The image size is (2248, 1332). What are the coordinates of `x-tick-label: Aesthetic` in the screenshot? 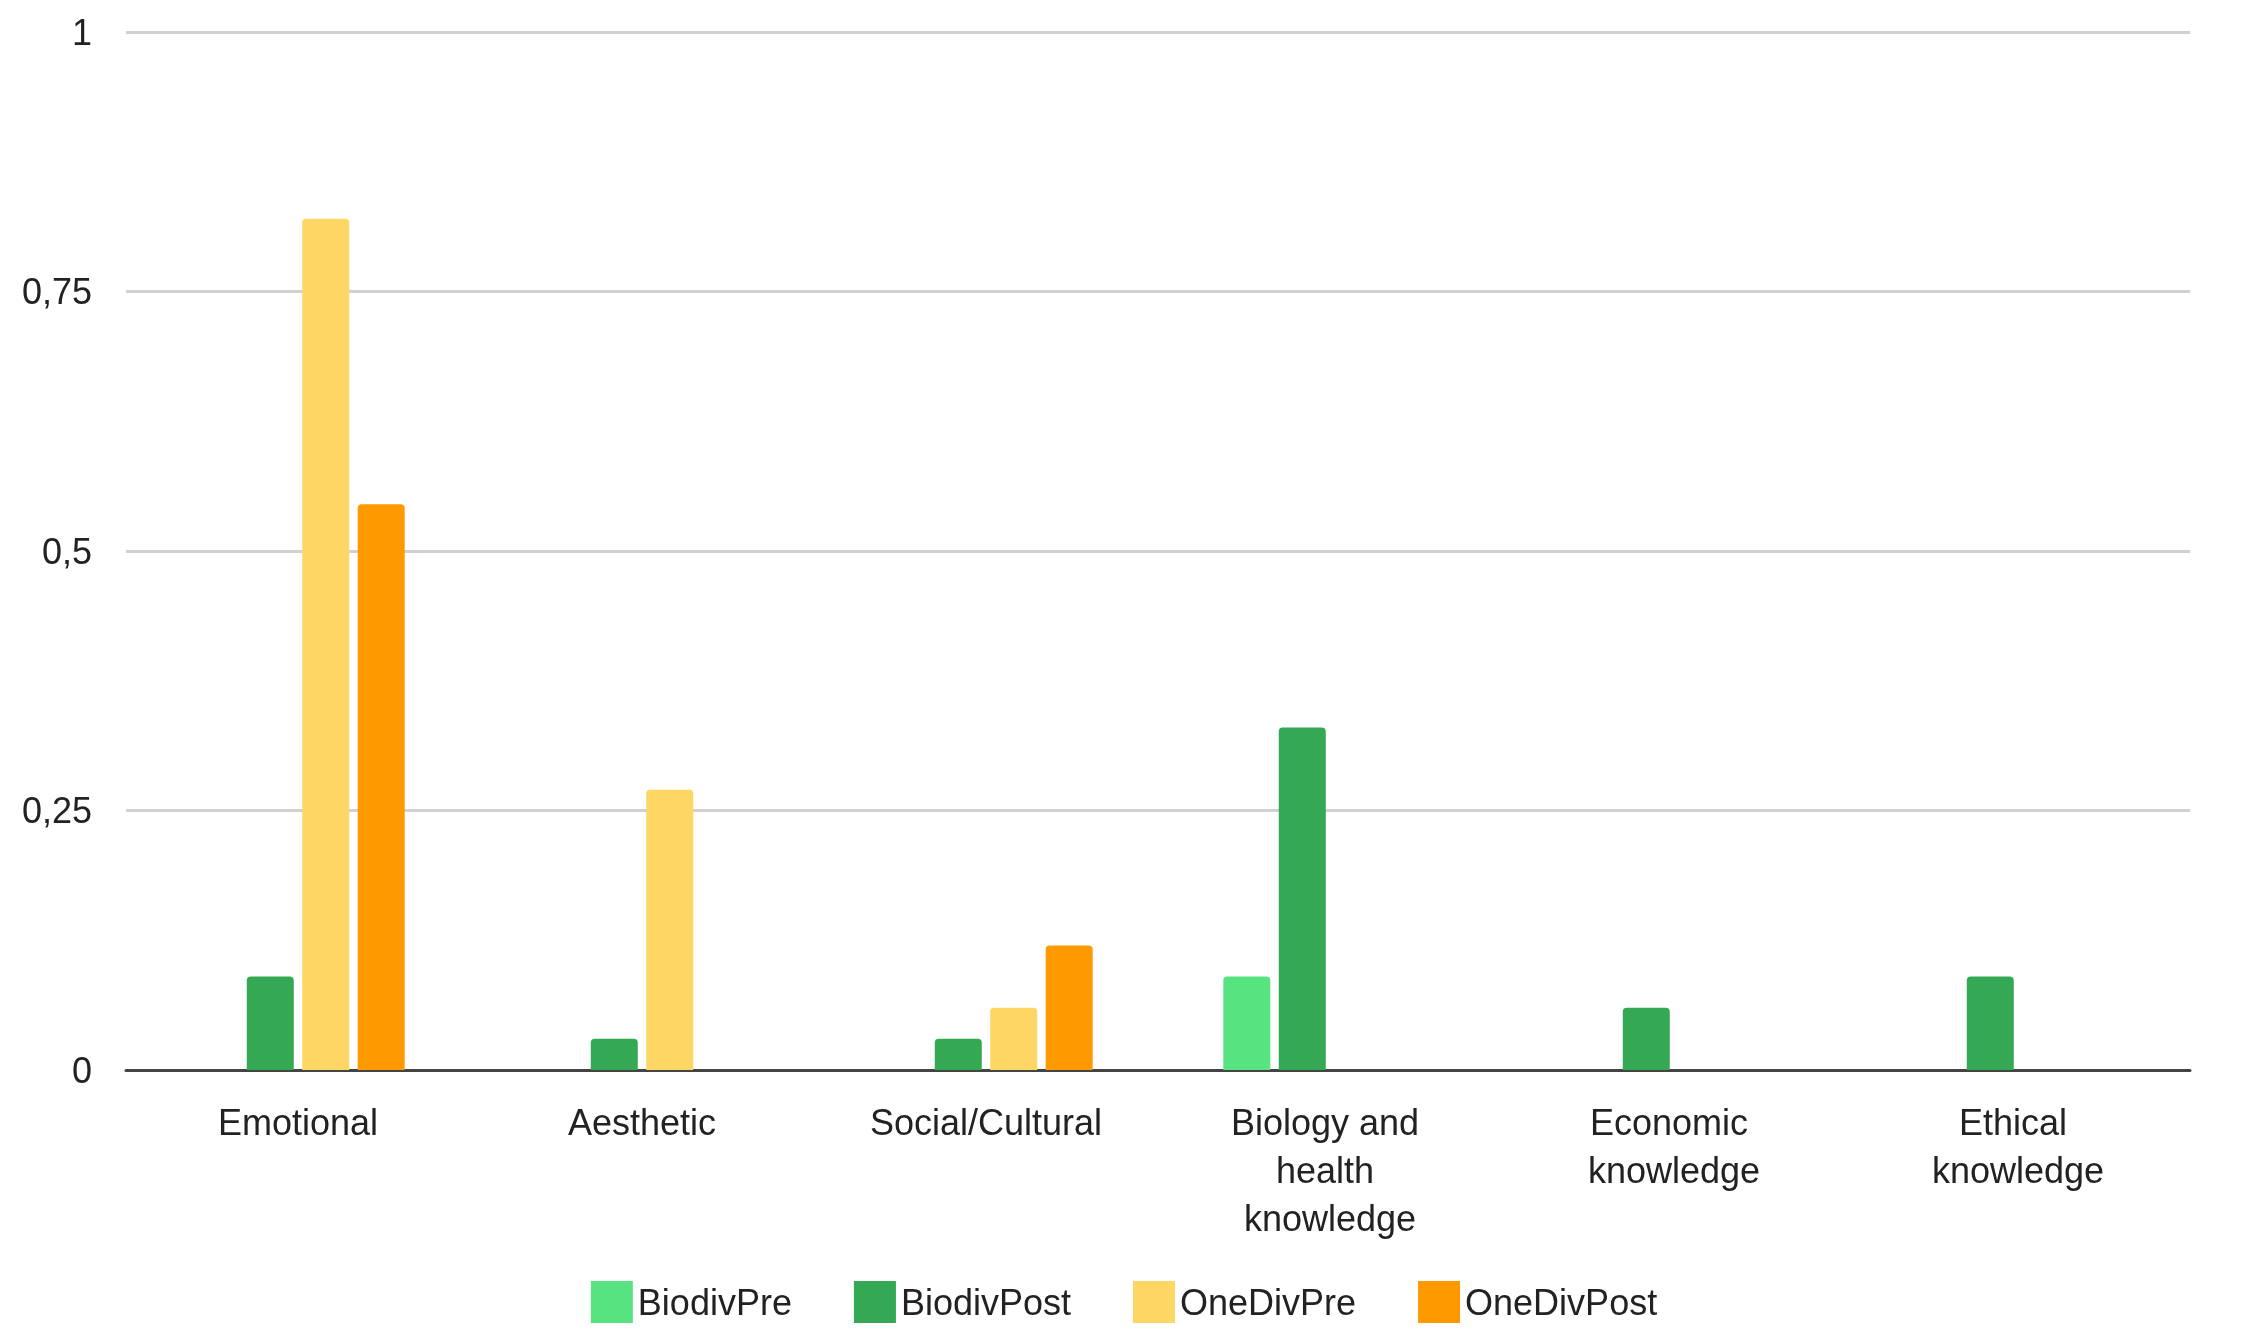 It's located at (642, 1122).